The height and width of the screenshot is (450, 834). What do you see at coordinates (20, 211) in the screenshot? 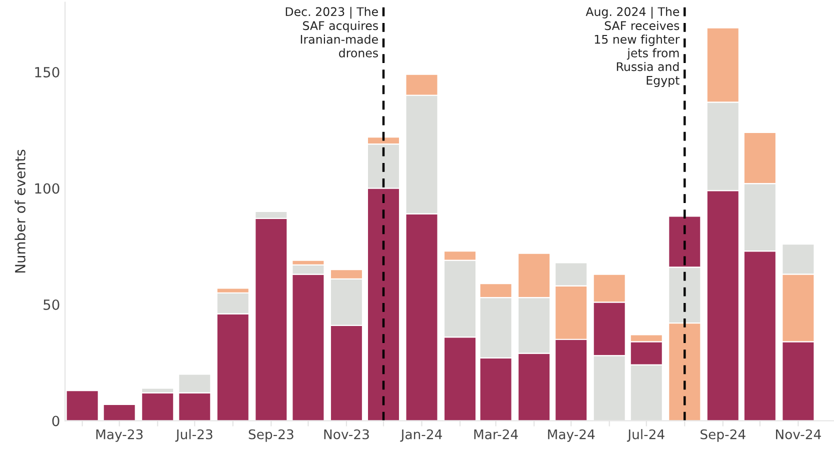
I see `y-axis-title: Number of events` at bounding box center [20, 211].